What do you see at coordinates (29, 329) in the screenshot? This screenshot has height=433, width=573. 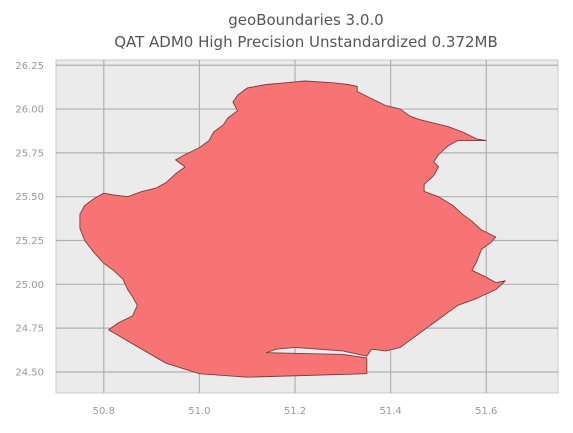 I see `y-tick-label: 24.75` at bounding box center [29, 329].